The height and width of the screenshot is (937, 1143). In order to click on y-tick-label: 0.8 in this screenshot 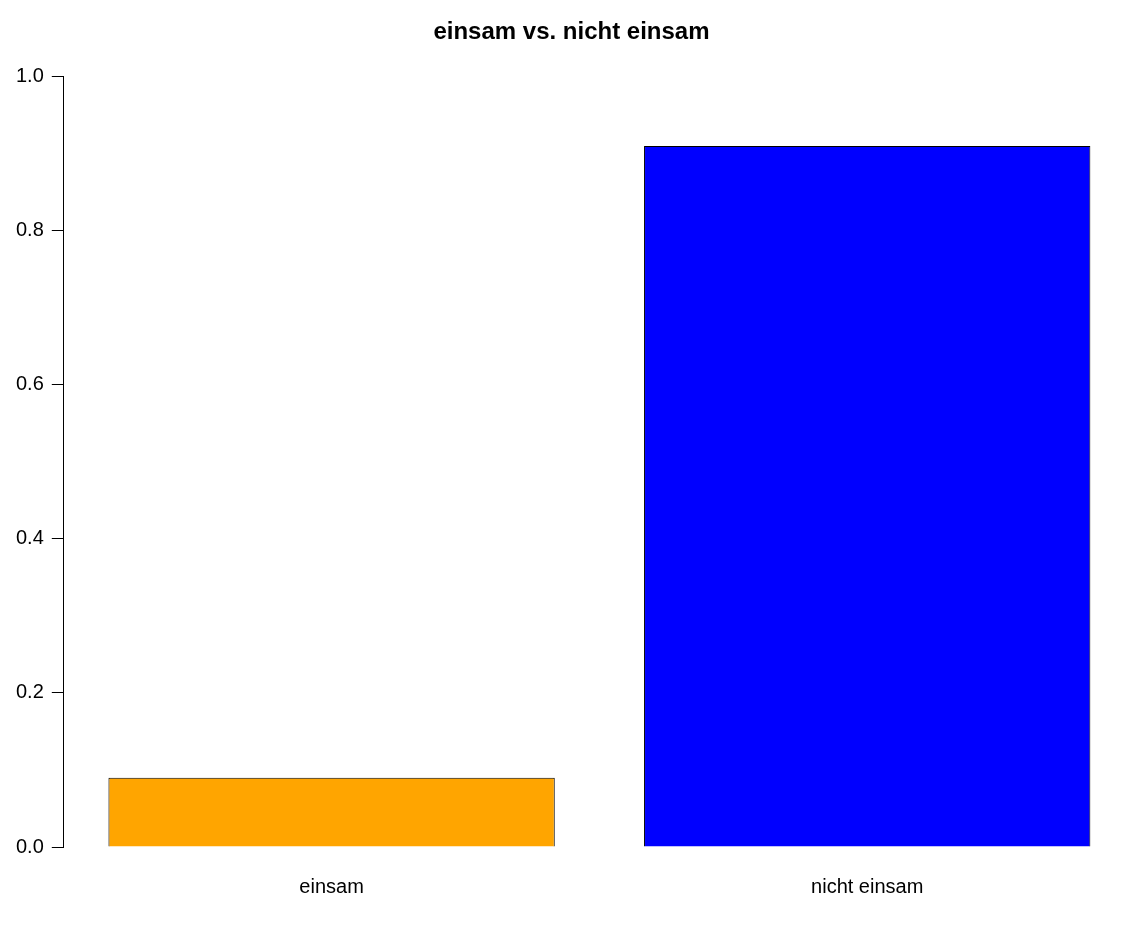, I will do `click(29, 229)`.